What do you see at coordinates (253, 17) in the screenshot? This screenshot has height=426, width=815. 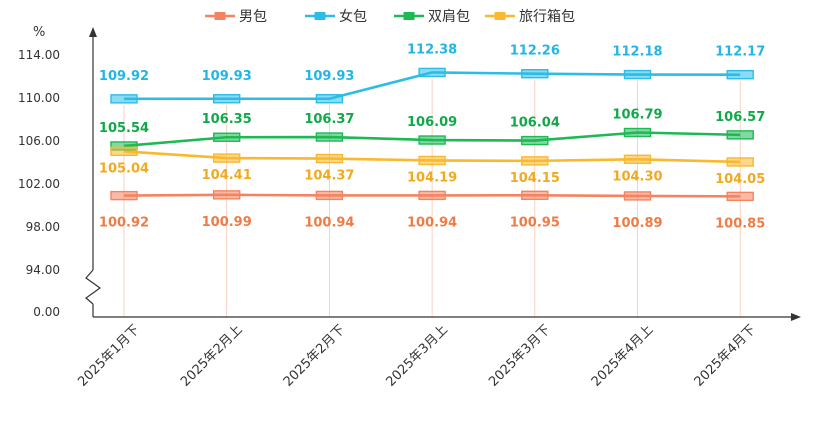 I see `legend-label: 男包` at bounding box center [253, 17].